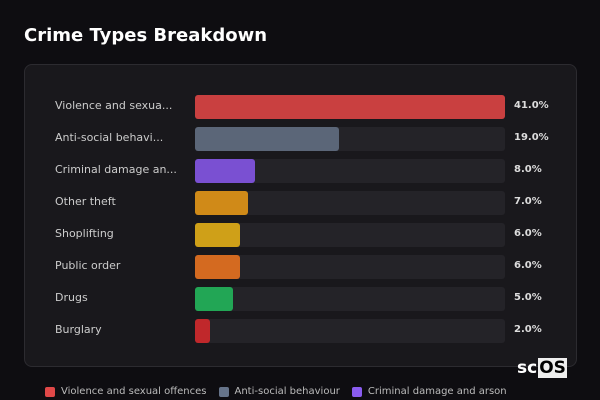 Image resolution: width=600 pixels, height=400 pixels. What do you see at coordinates (146, 35) in the screenshot?
I see `chart-title: Crime Types Breakdown` at bounding box center [146, 35].